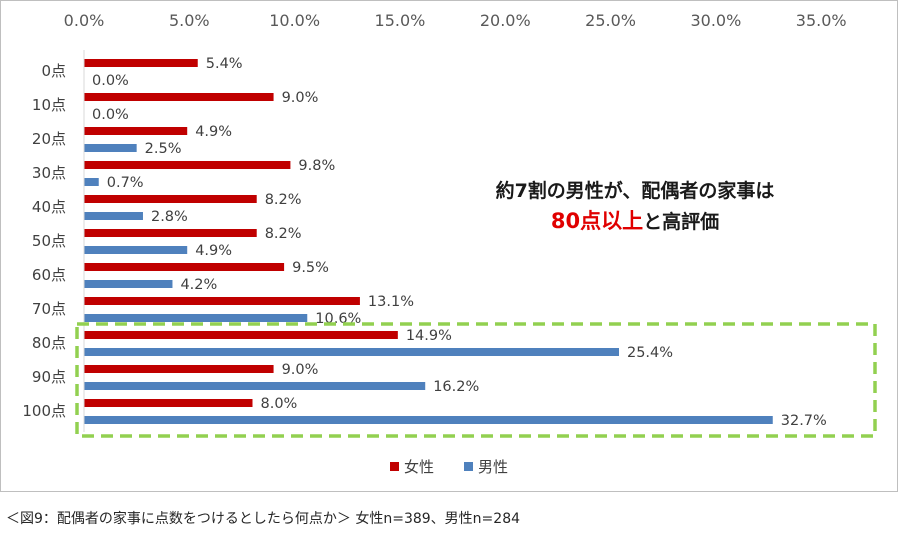 The height and width of the screenshot is (540, 900). I want to click on data-label: 4.2%, so click(198, 285).